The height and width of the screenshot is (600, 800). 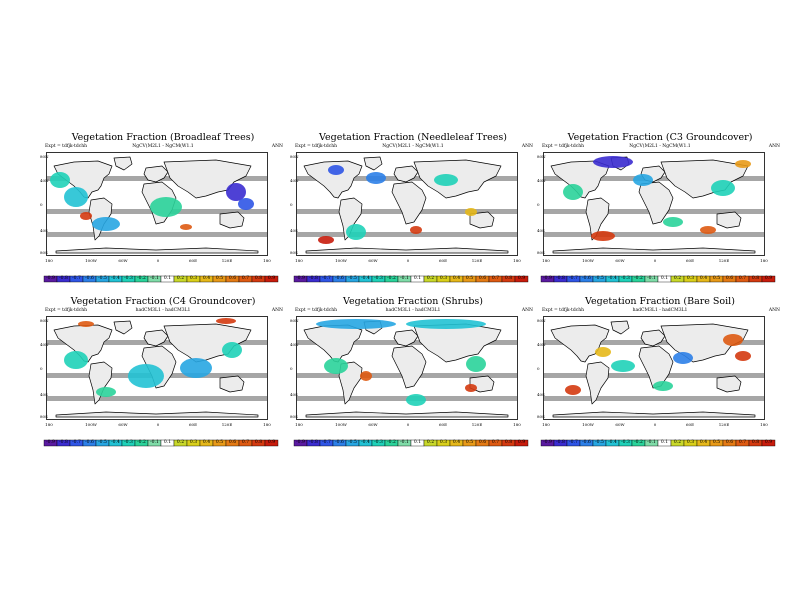 What do you see at coordinates (560, 442) in the screenshot?
I see `colorbar-label: -0.8` at bounding box center [560, 442].